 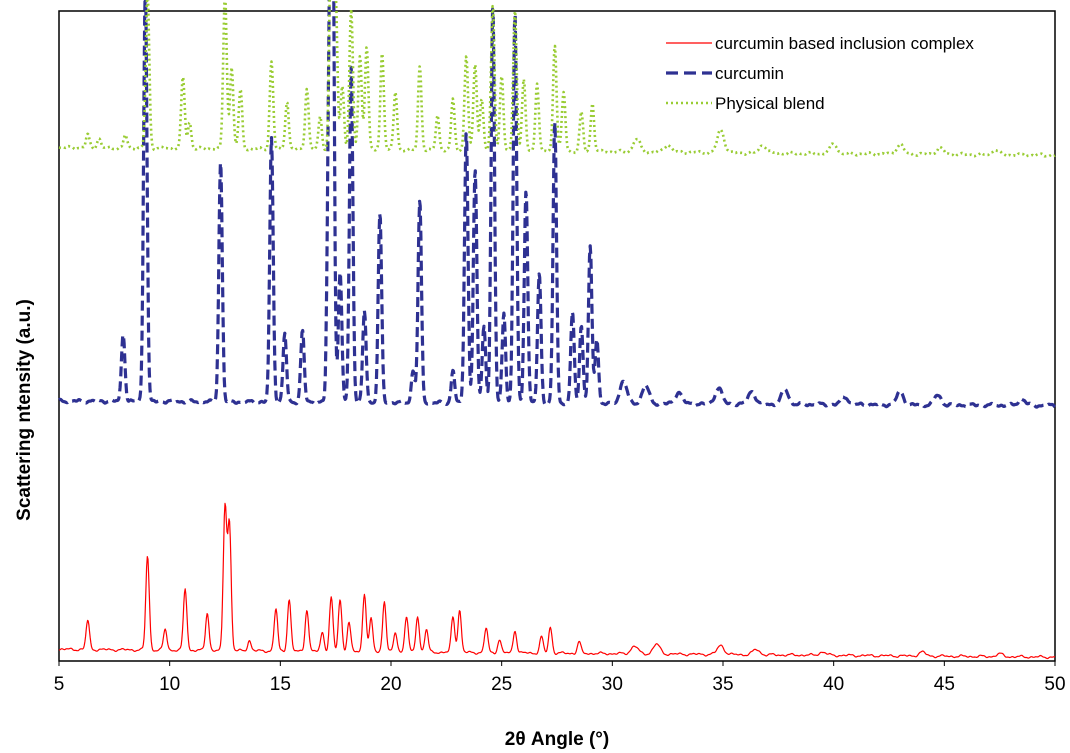 What do you see at coordinates (722, 684) in the screenshot?
I see `x-tick-label: 35` at bounding box center [722, 684].